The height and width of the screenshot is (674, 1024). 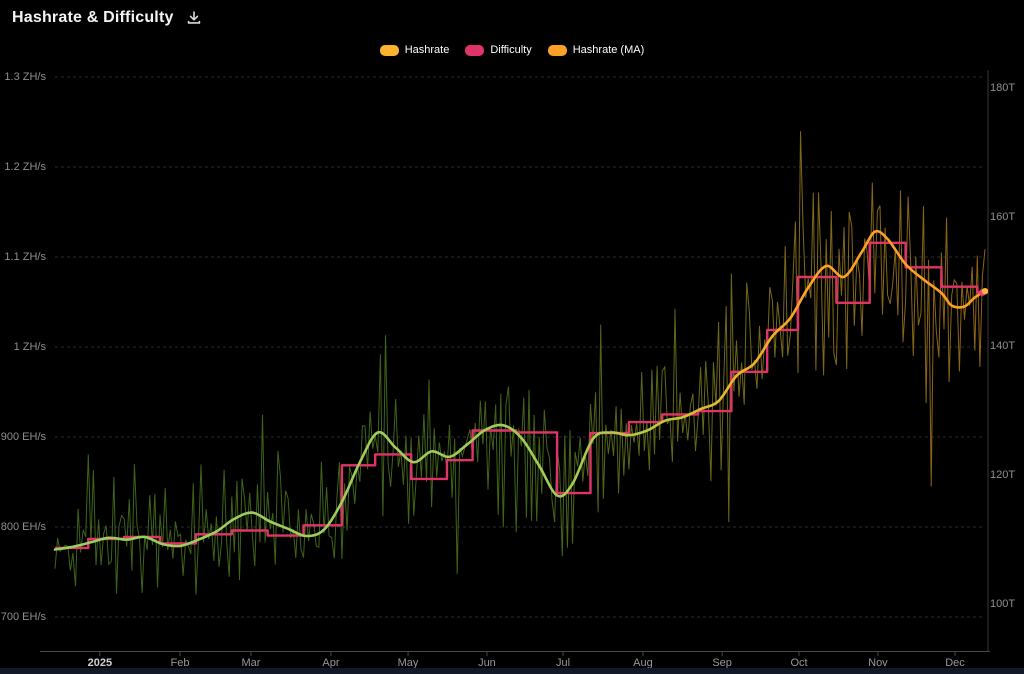 What do you see at coordinates (93, 17) in the screenshot?
I see `page-title: Hashrate & Difficulty` at bounding box center [93, 17].